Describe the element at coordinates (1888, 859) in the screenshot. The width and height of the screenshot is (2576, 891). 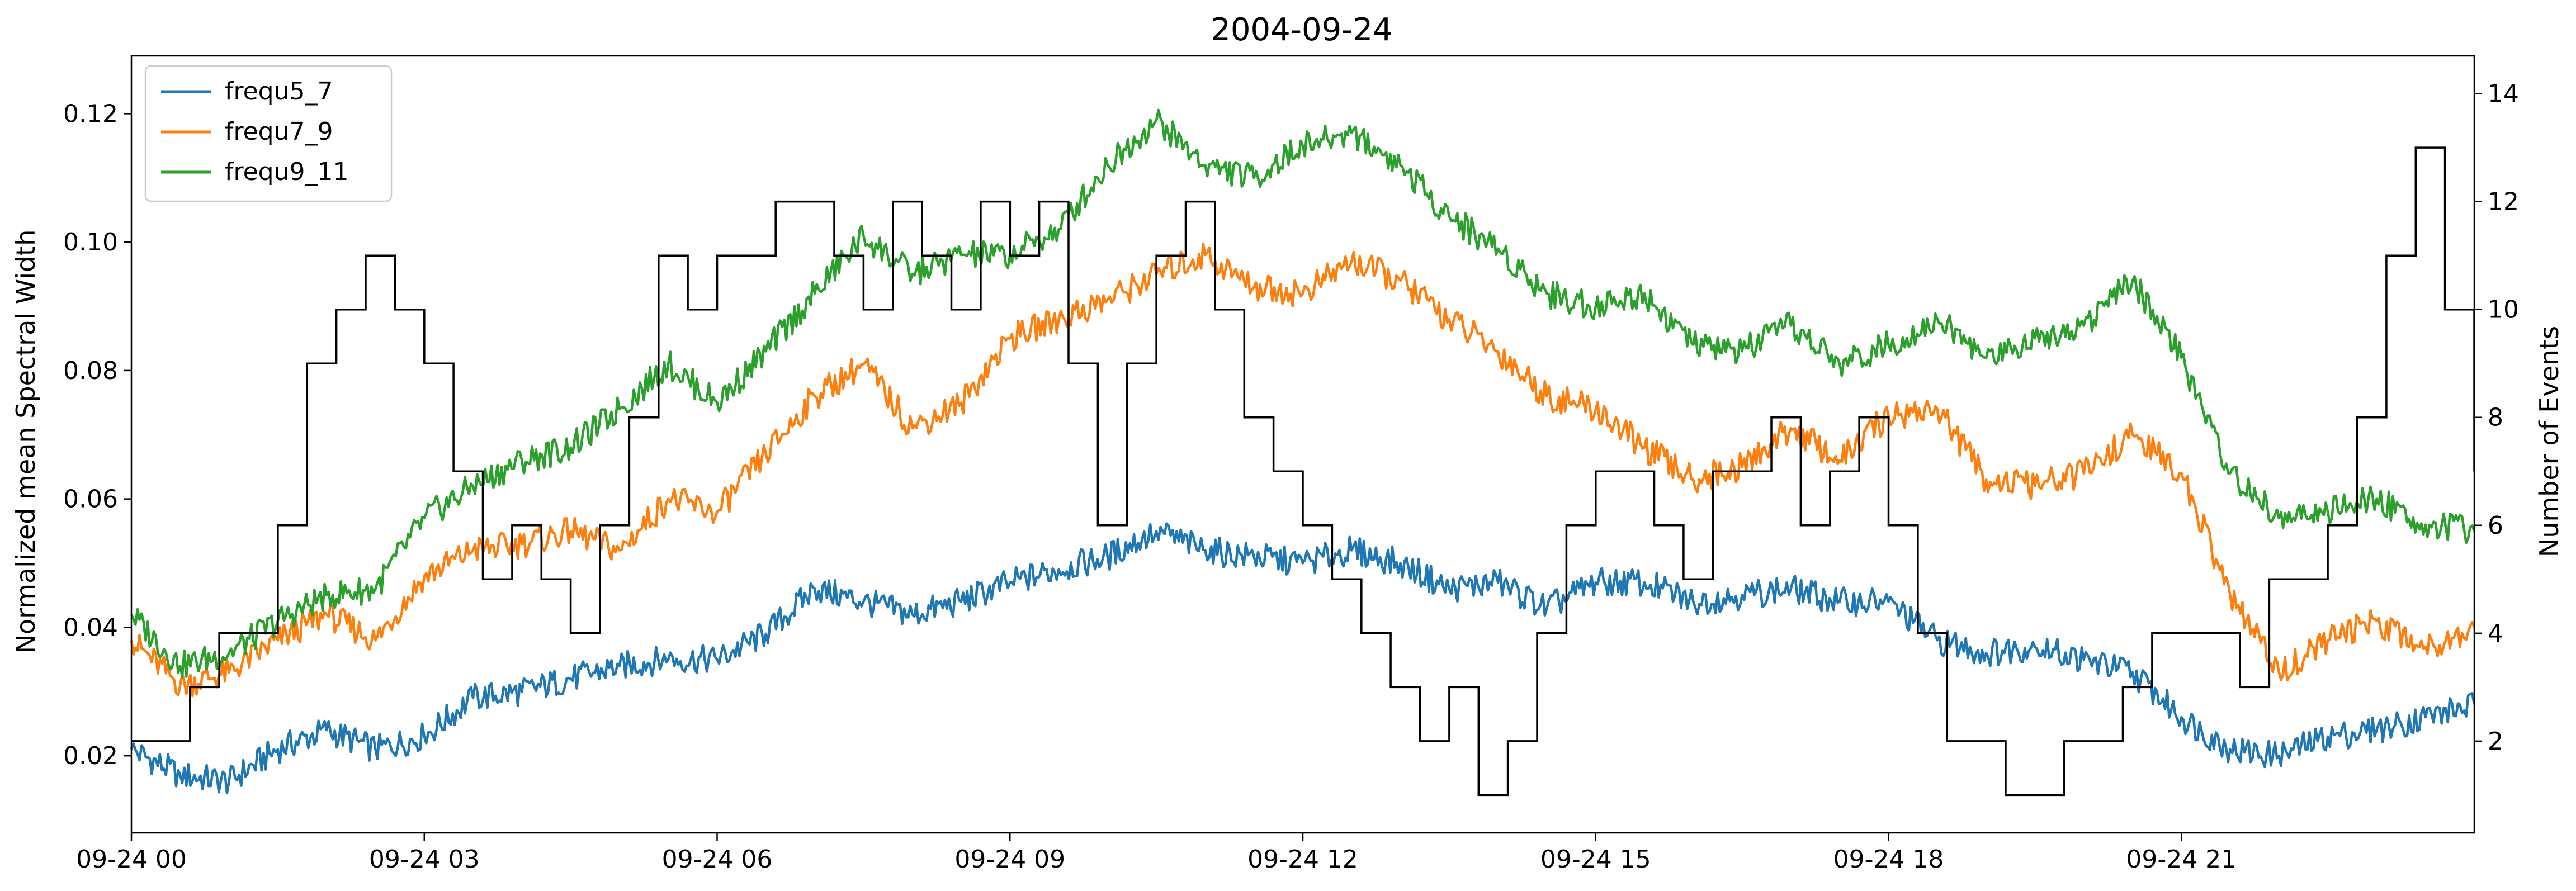
I see `x-tick-label: 09-24 18` at that location.